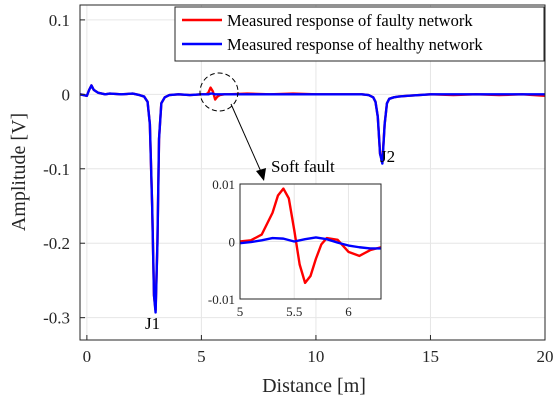 This screenshot has width=558, height=402. What do you see at coordinates (246, 139) in the screenshot?
I see `fault-callout-arrow-line` at bounding box center [246, 139].